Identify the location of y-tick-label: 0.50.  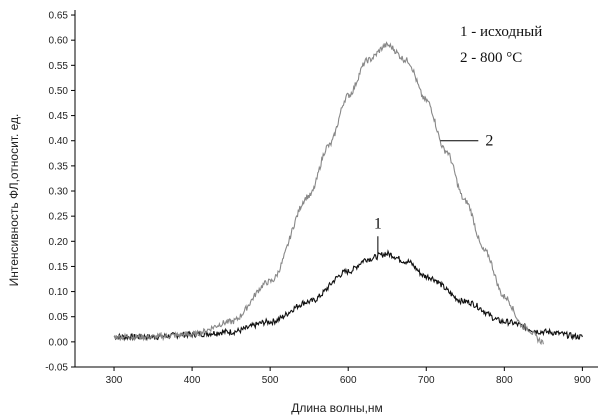
(59, 91).